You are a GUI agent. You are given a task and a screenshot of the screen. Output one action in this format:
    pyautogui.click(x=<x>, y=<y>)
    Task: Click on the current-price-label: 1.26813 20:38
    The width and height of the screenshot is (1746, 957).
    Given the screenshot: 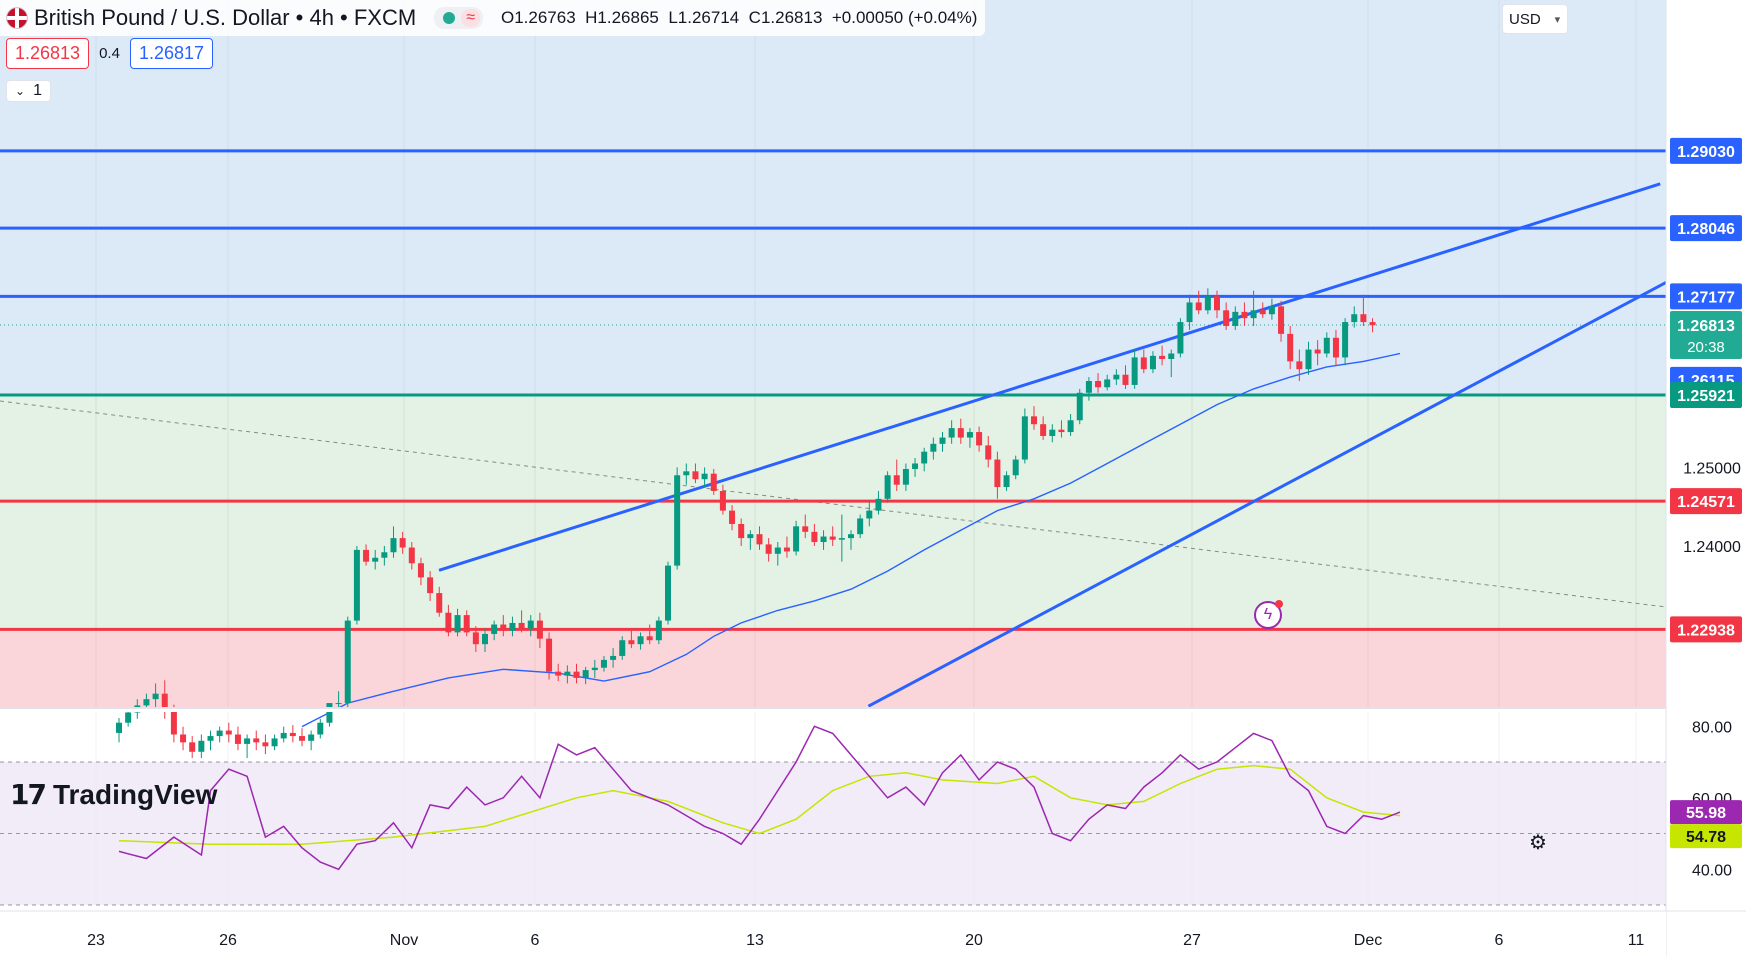 What is the action you would take?
    pyautogui.click(x=1706, y=334)
    